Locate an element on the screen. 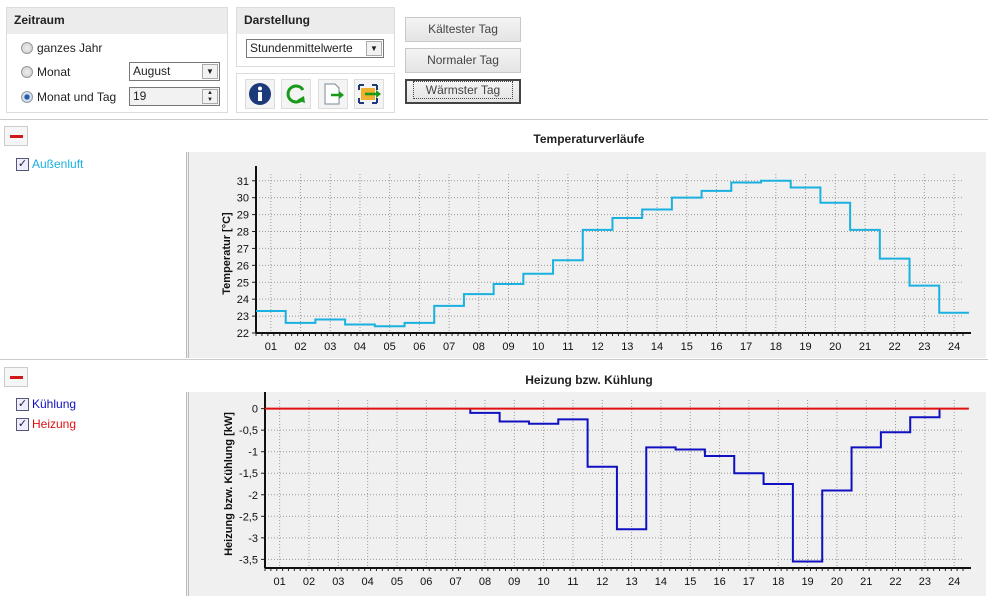  y-tick-label: -1 is located at coordinates (253, 453).